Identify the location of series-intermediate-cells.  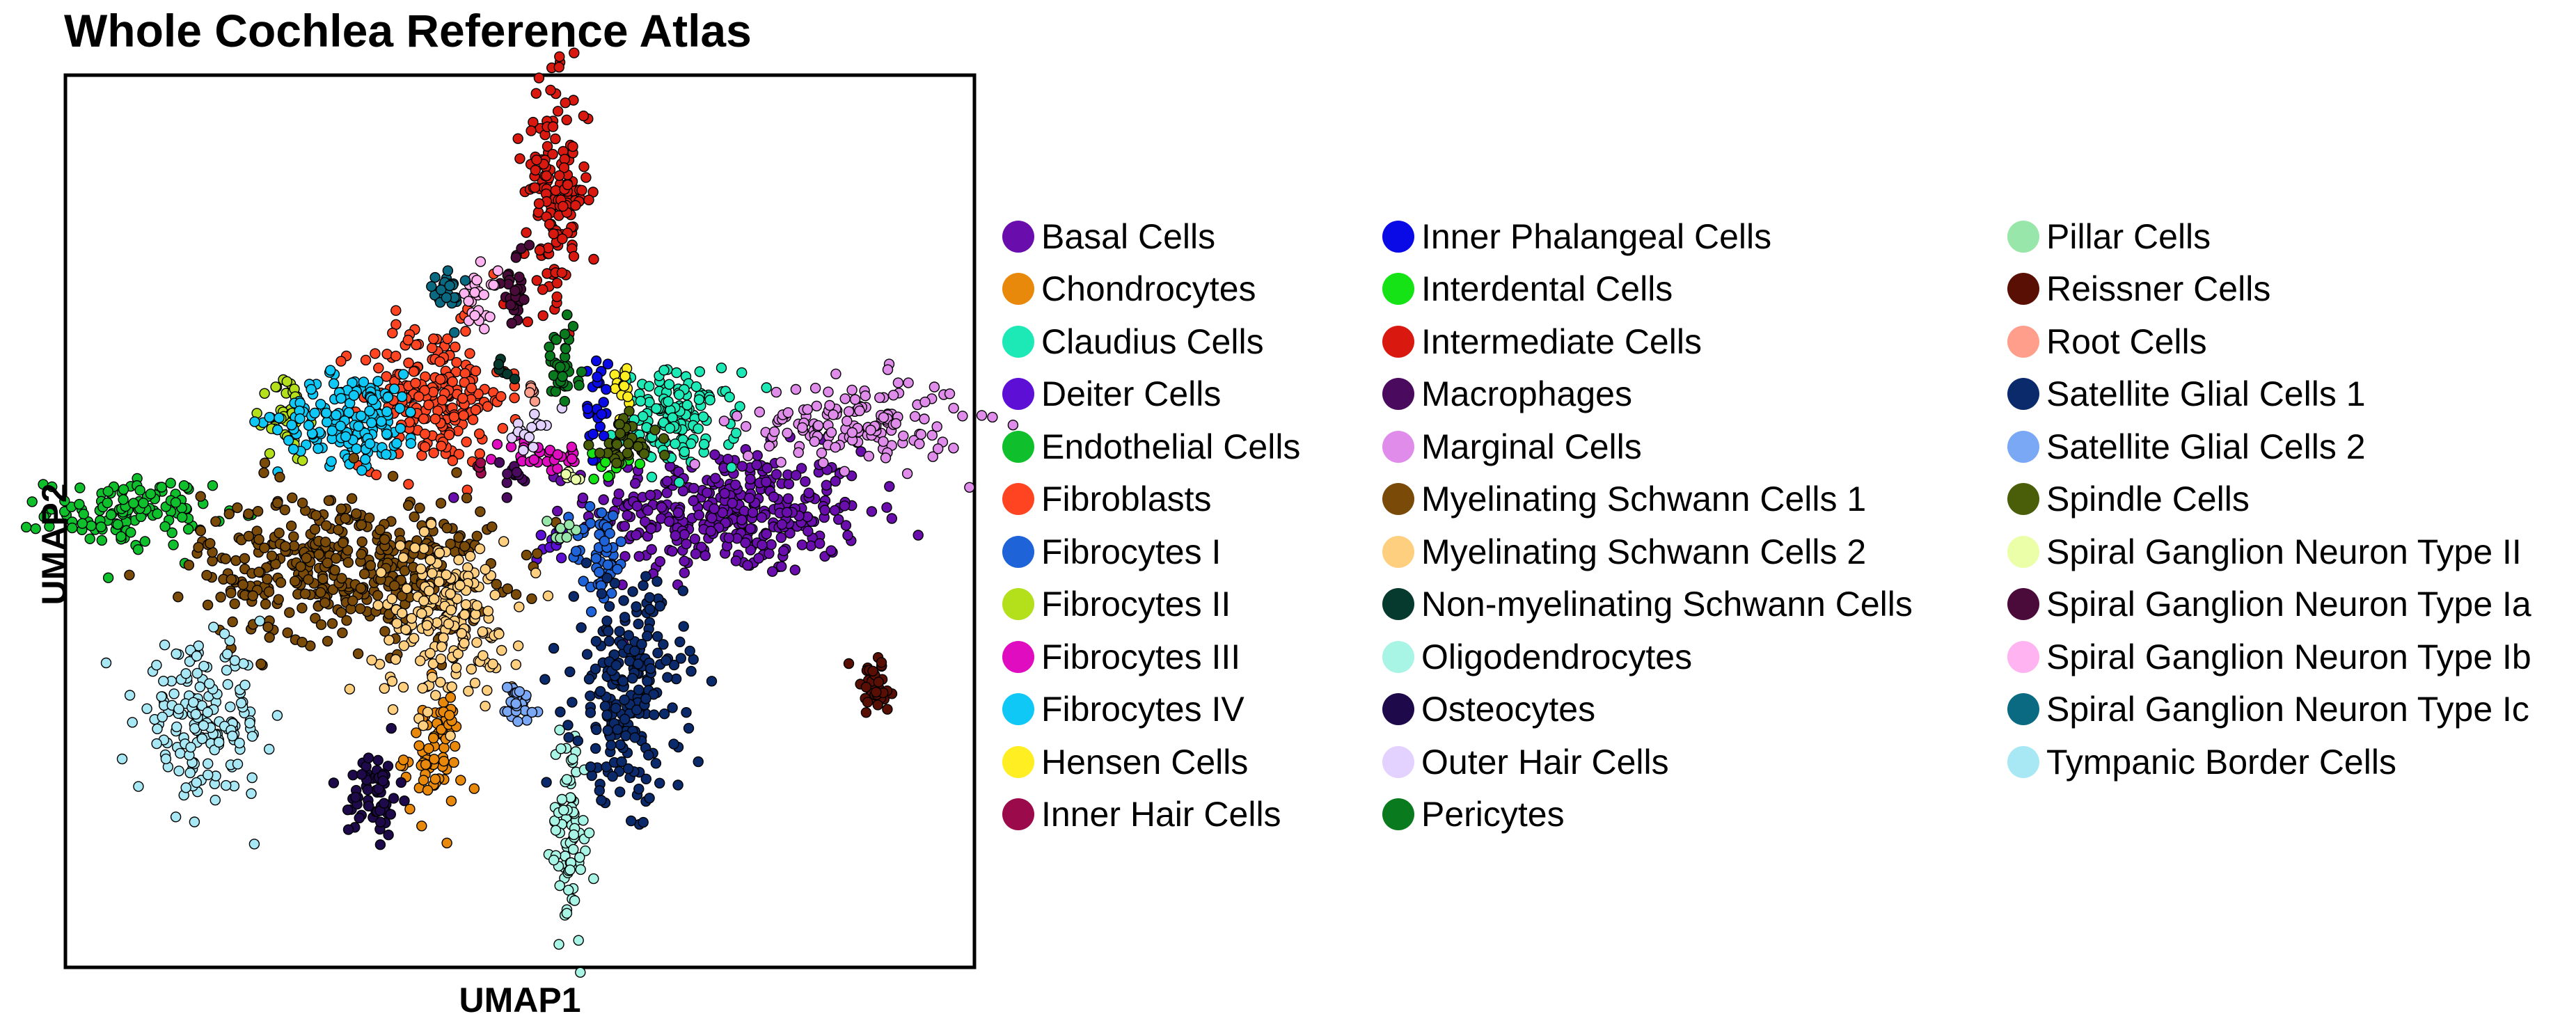
(548, 193).